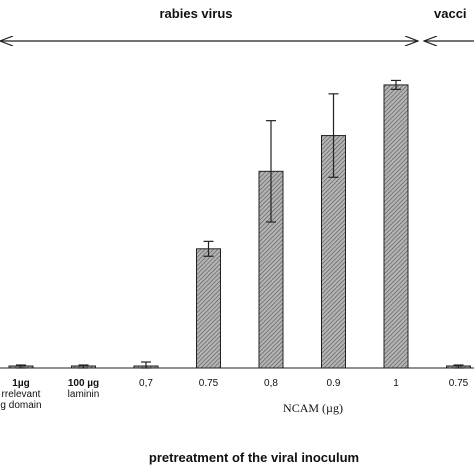 The width and height of the screenshot is (474, 474). Describe the element at coordinates (313, 408) in the screenshot. I see `ncam-axis-label: NCAM (µg)` at that location.